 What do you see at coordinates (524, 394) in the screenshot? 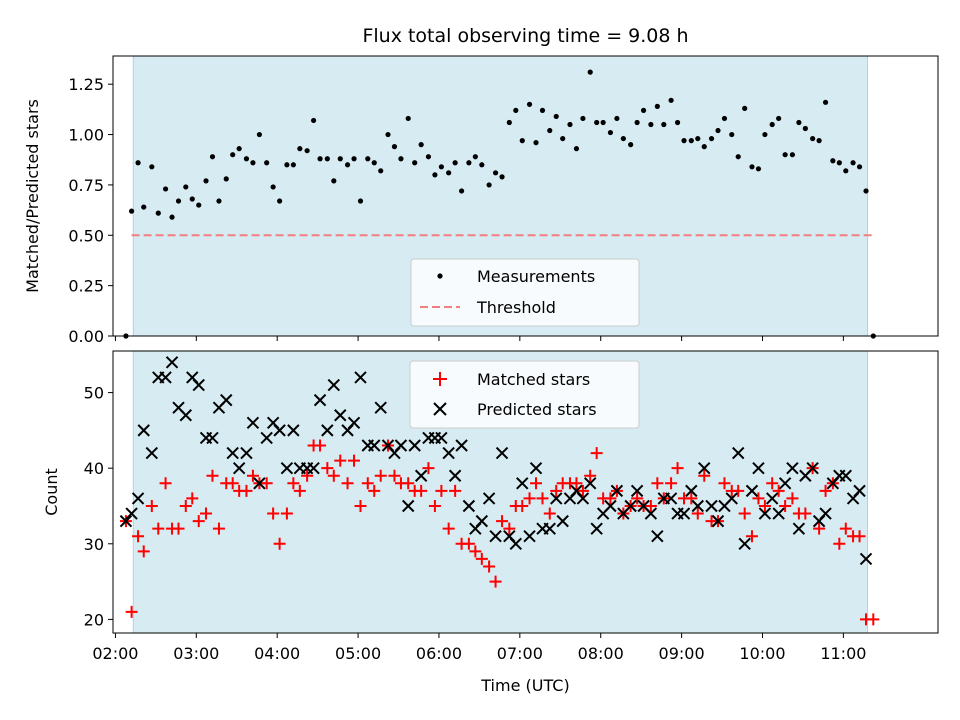
I see `bottom-legend: Matched stars Predicted stars` at bounding box center [524, 394].